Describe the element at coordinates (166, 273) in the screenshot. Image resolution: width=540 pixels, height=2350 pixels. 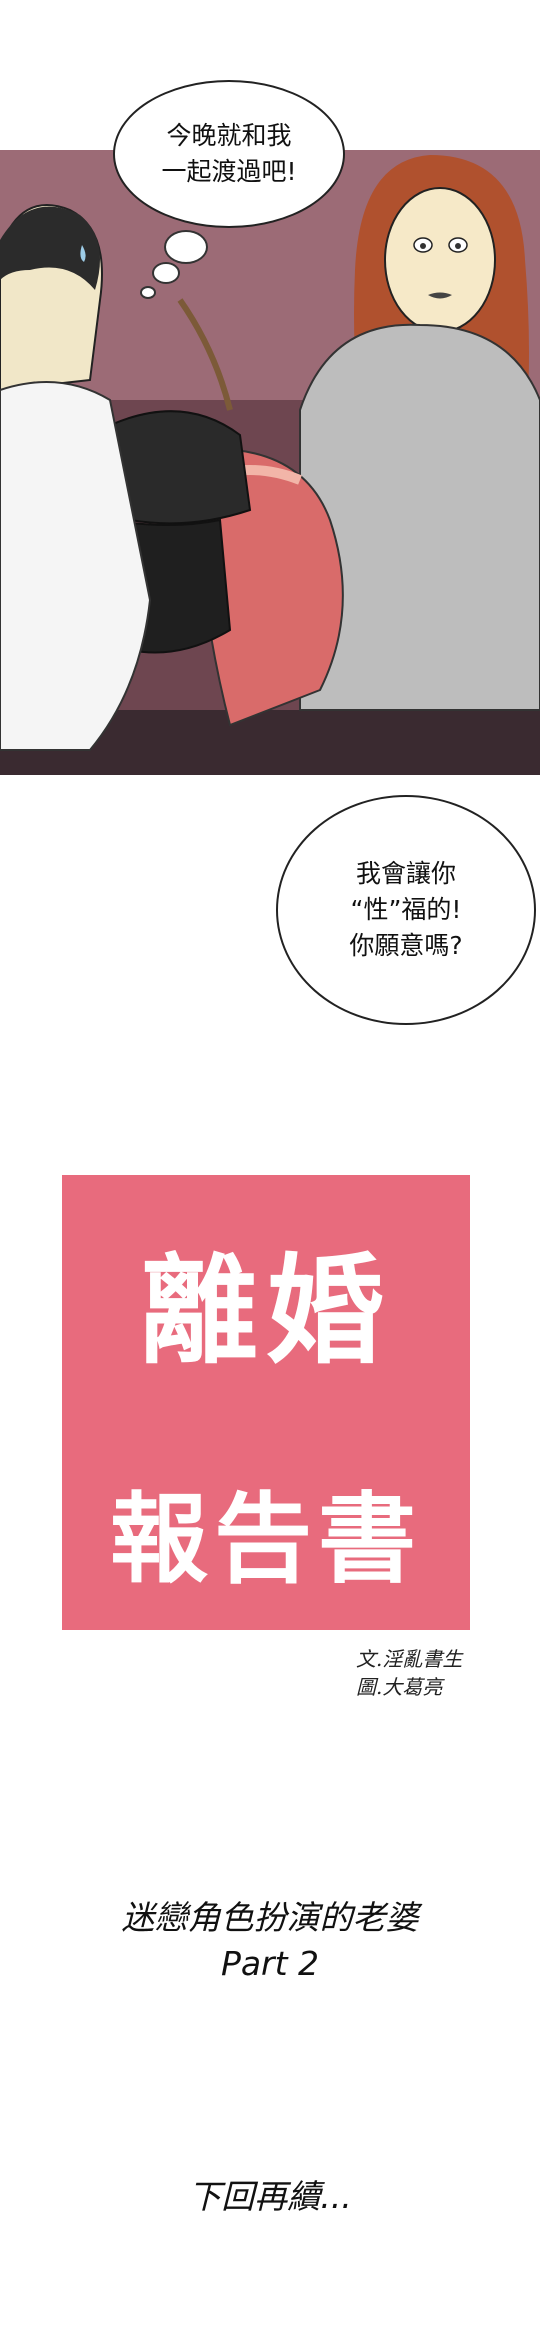
I see `thought-bubble-medium` at that location.